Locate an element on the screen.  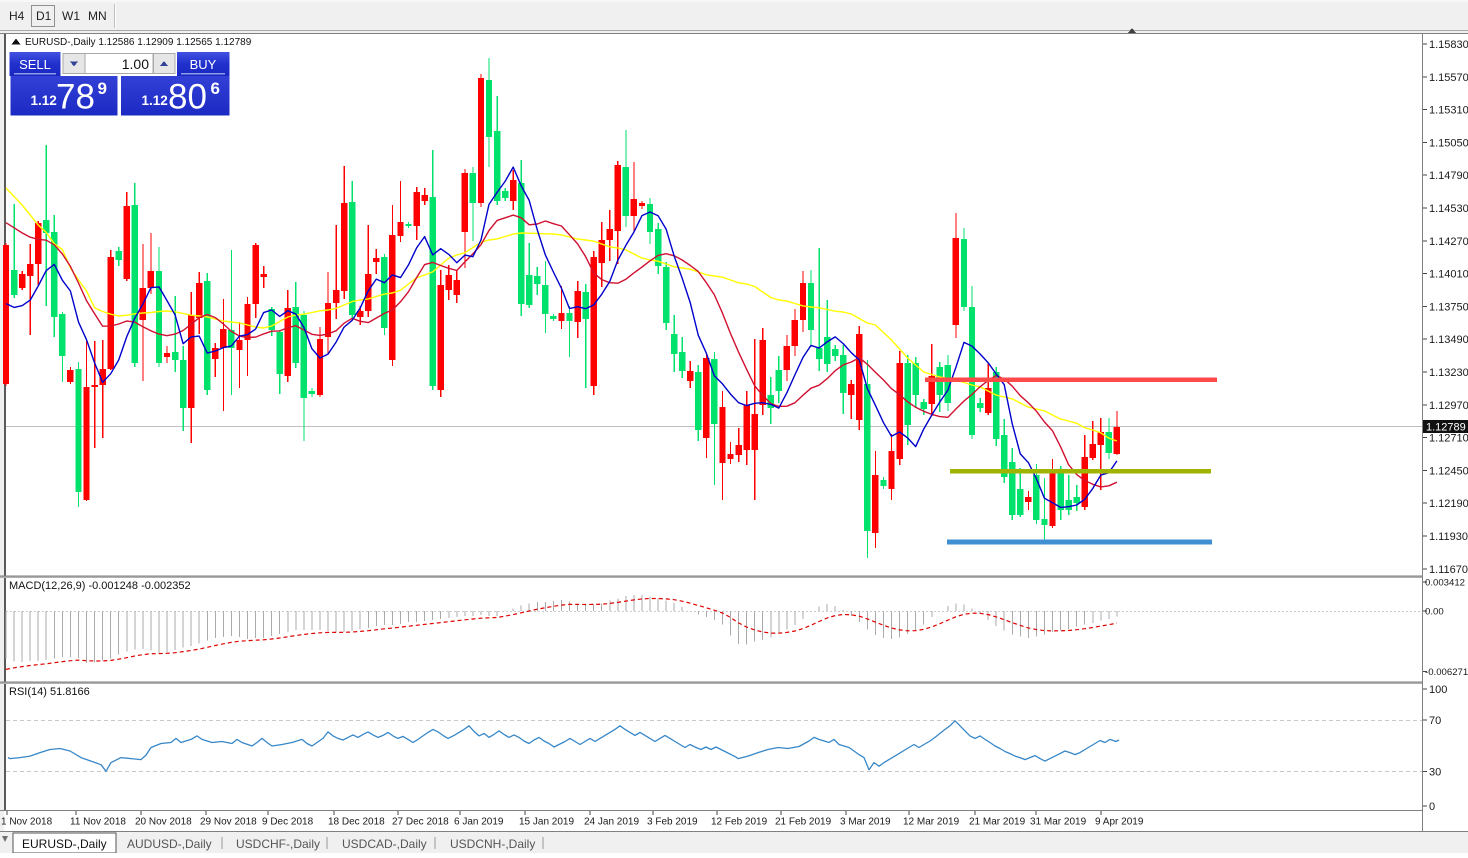
svg-text: -0.006271 is located at coordinates (1446, 672).